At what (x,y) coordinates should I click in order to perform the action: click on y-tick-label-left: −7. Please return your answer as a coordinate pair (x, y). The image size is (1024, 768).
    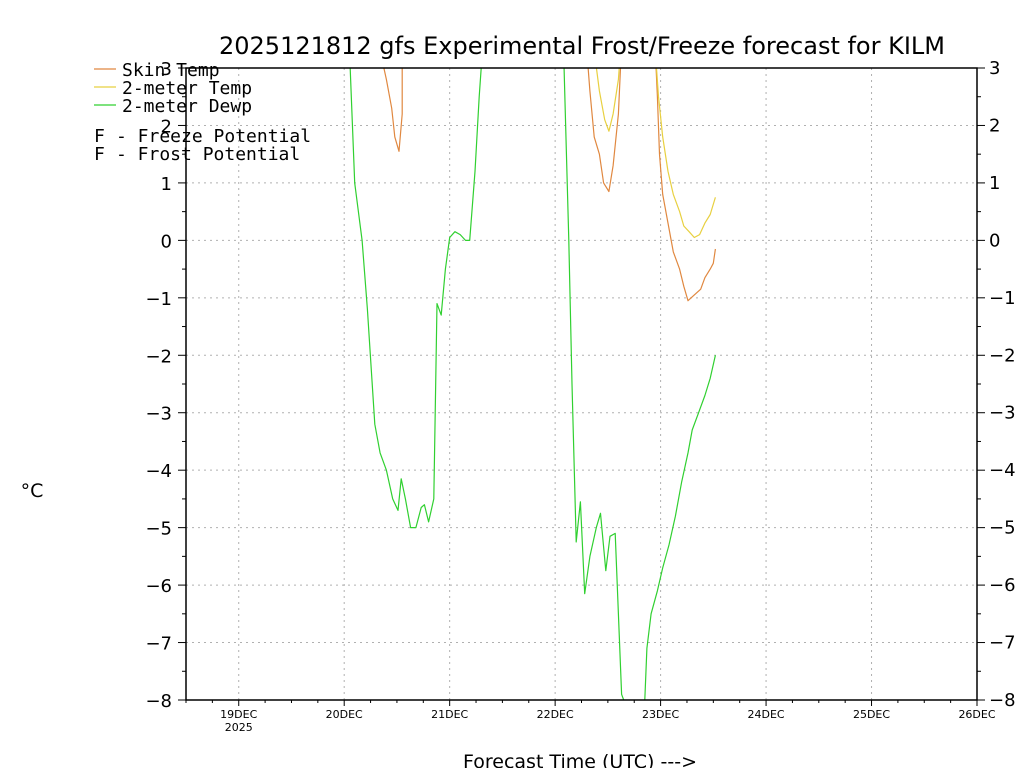
    Looking at the image, I should click on (158, 644).